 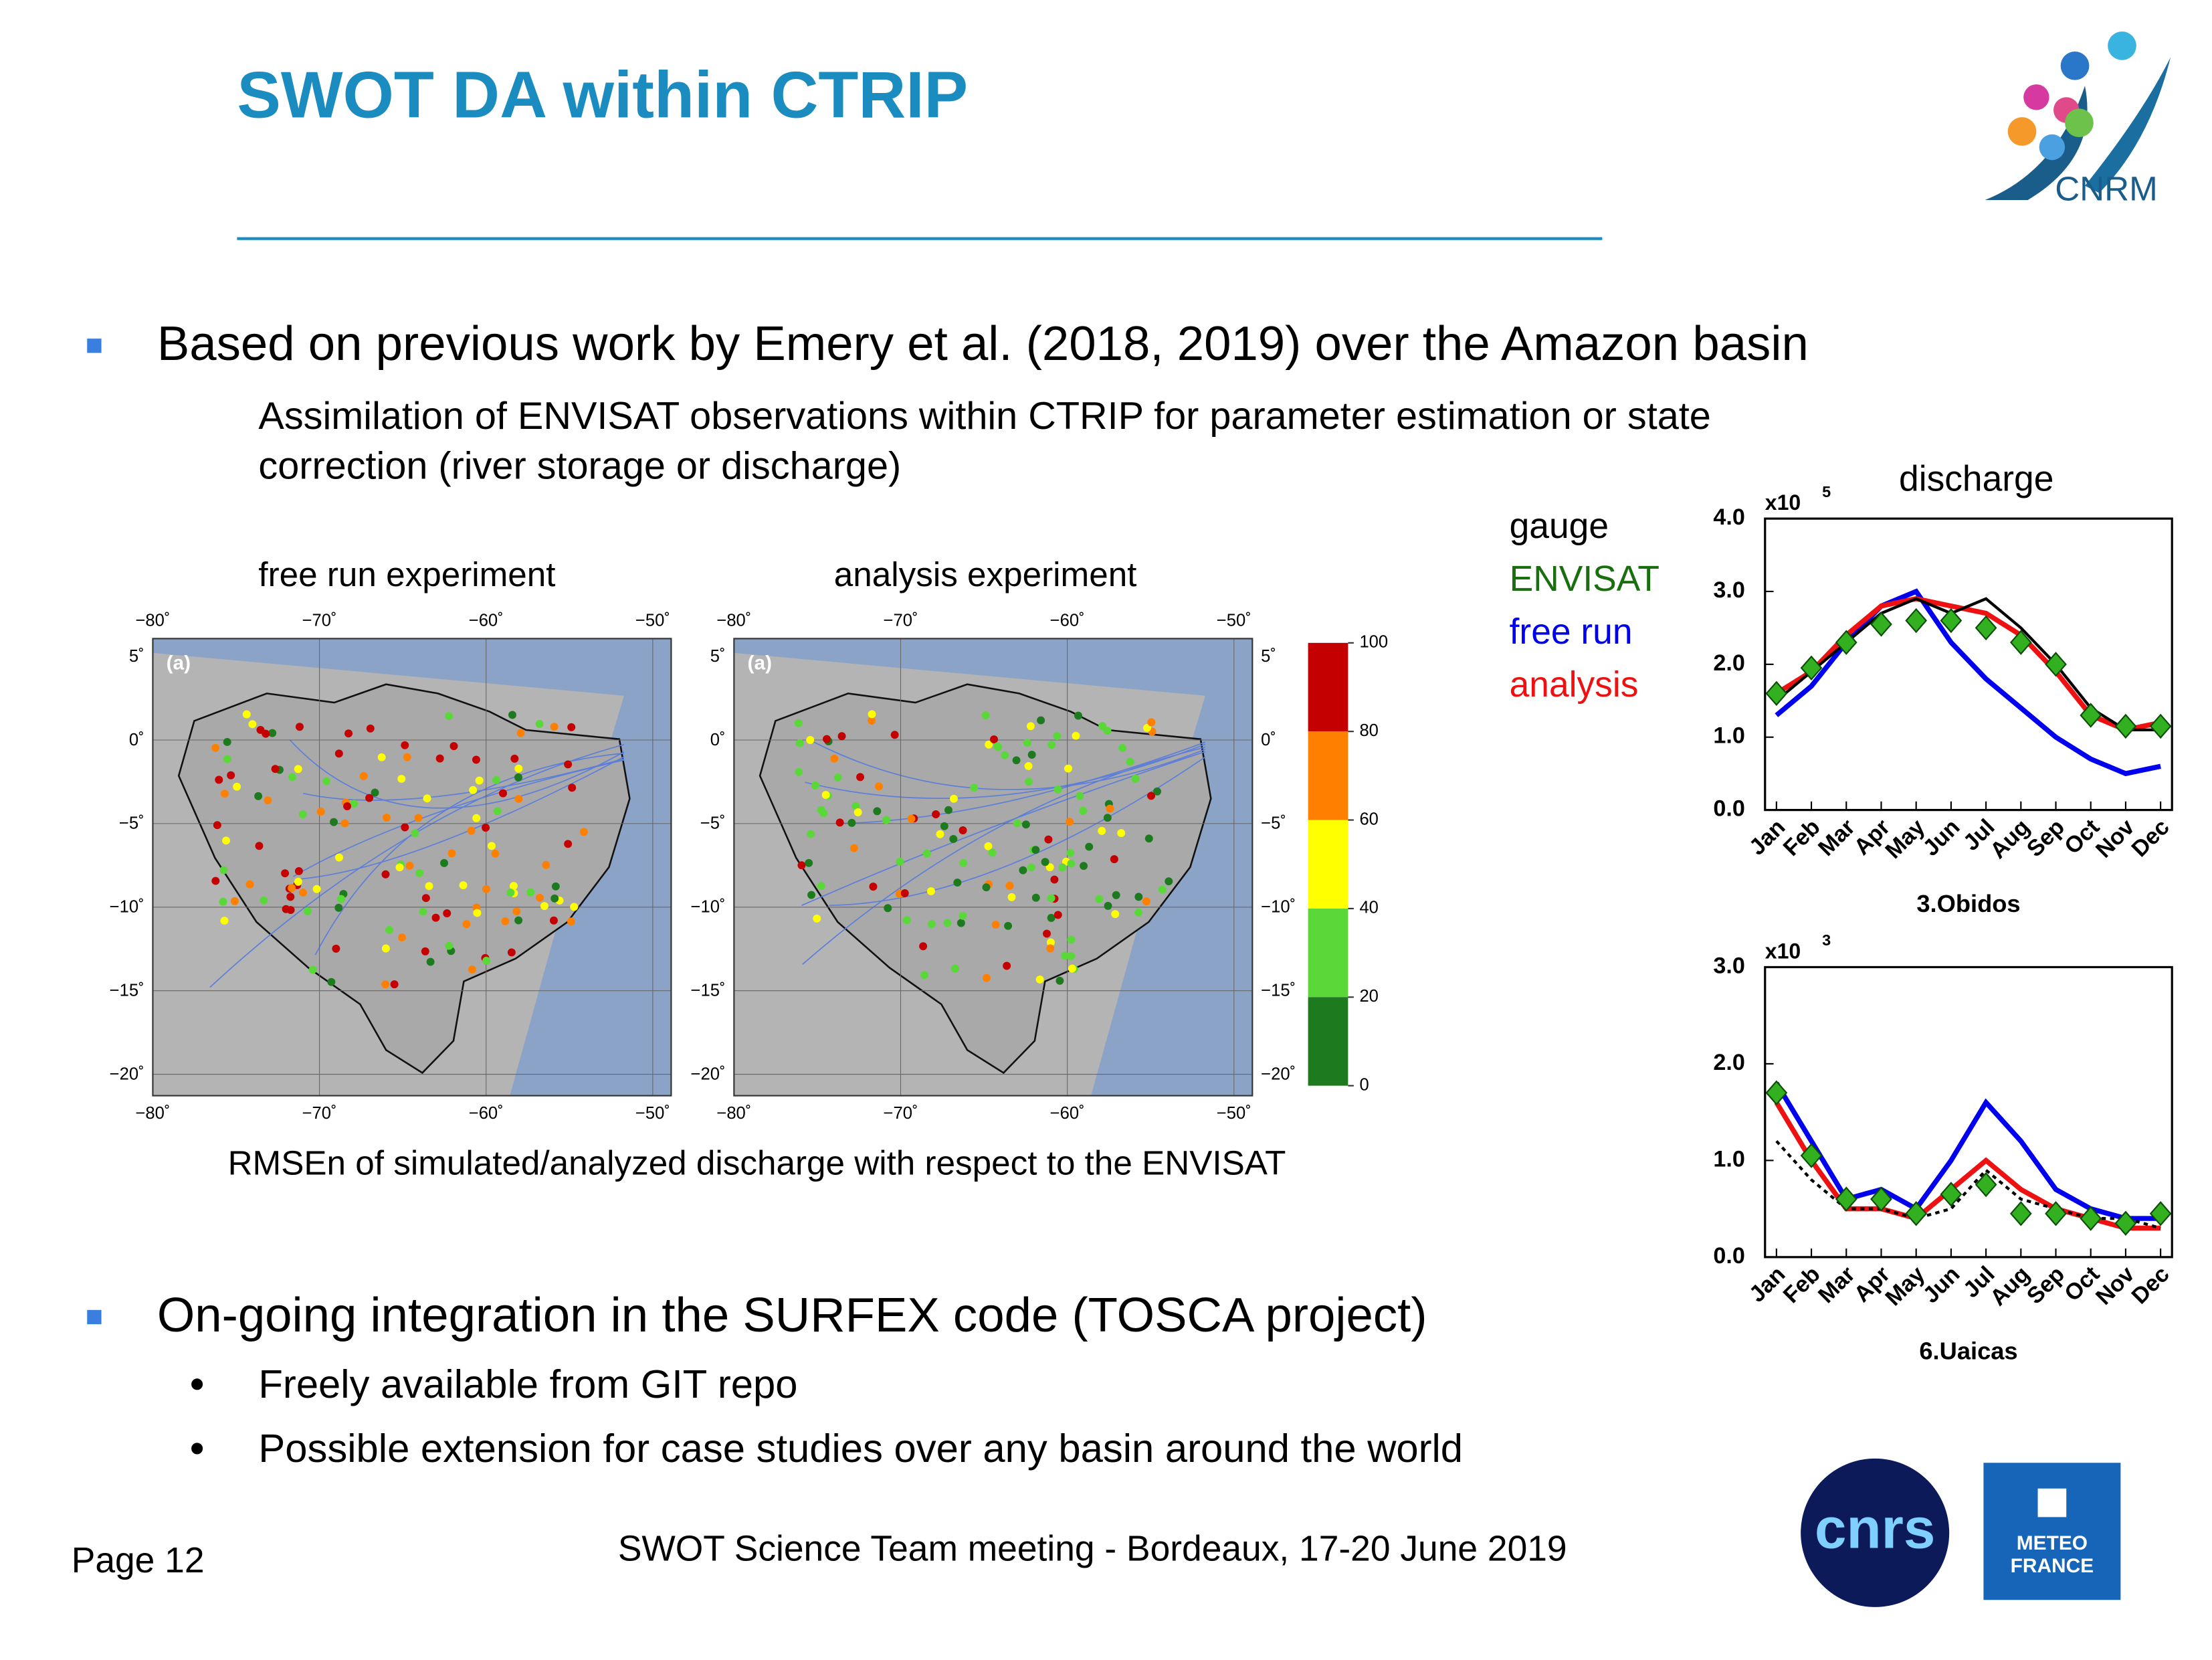 I want to click on lon-label: −50˚, so click(x=1234, y=621).